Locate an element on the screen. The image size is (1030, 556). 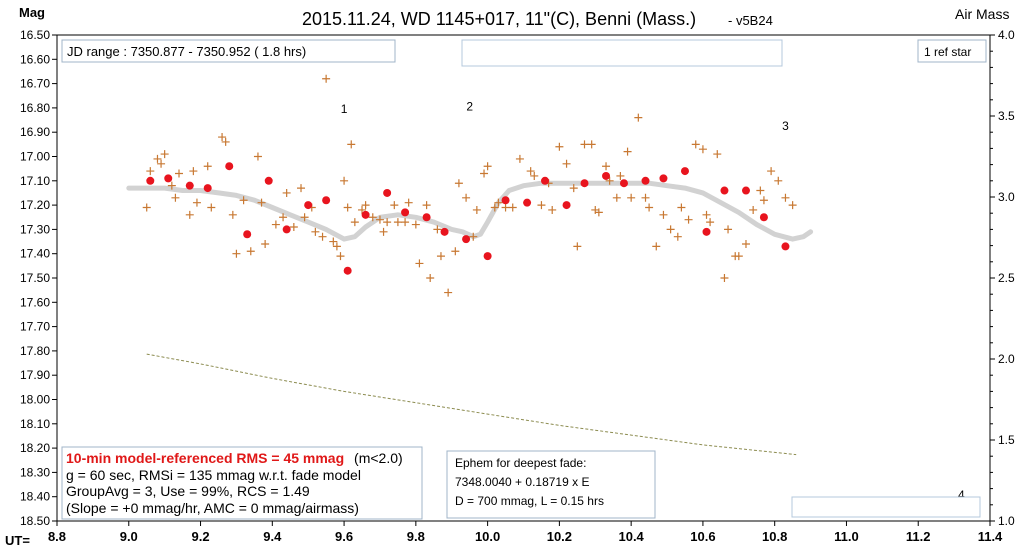
ephem-line-3: D = 700 mmag, L = 0.15 hrs is located at coordinates (529, 501).